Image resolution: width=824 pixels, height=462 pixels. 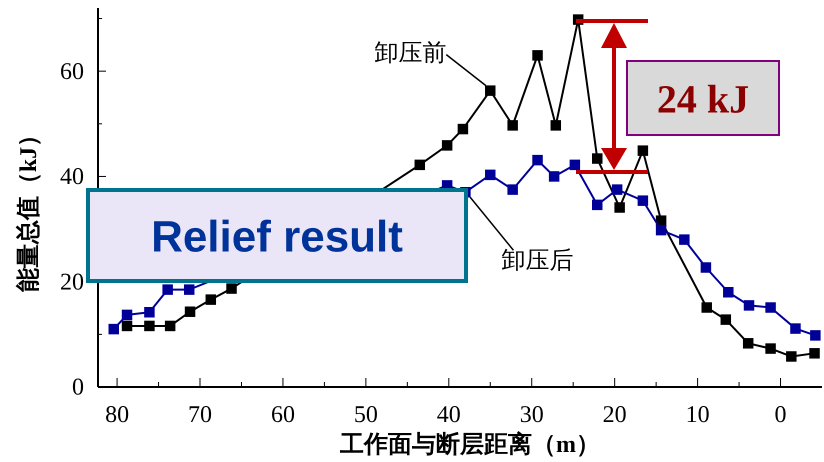 I want to click on y-tick-label: 60, so click(x=72, y=71).